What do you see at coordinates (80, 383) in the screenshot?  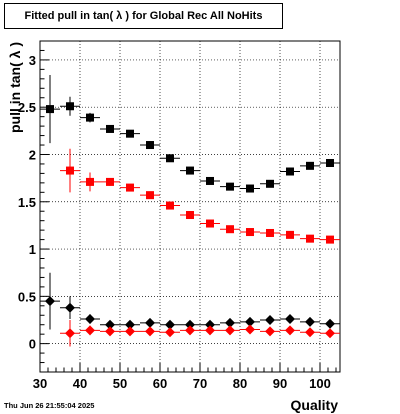 I see `x-tick-label: 40` at bounding box center [80, 383].